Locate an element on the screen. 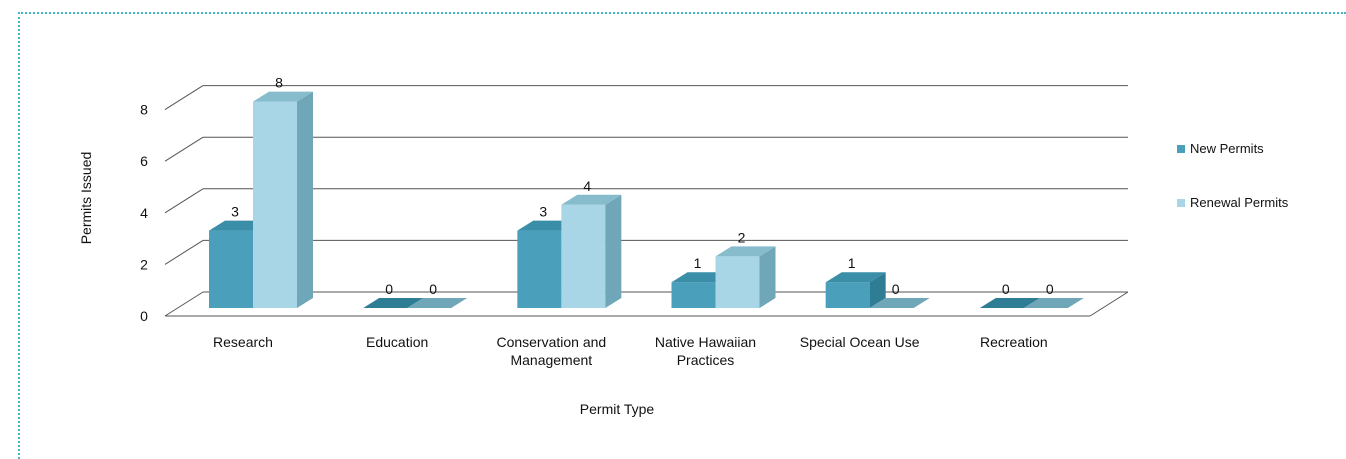 The width and height of the screenshot is (1346, 459). y-tick-label: 0 is located at coordinates (144, 316).